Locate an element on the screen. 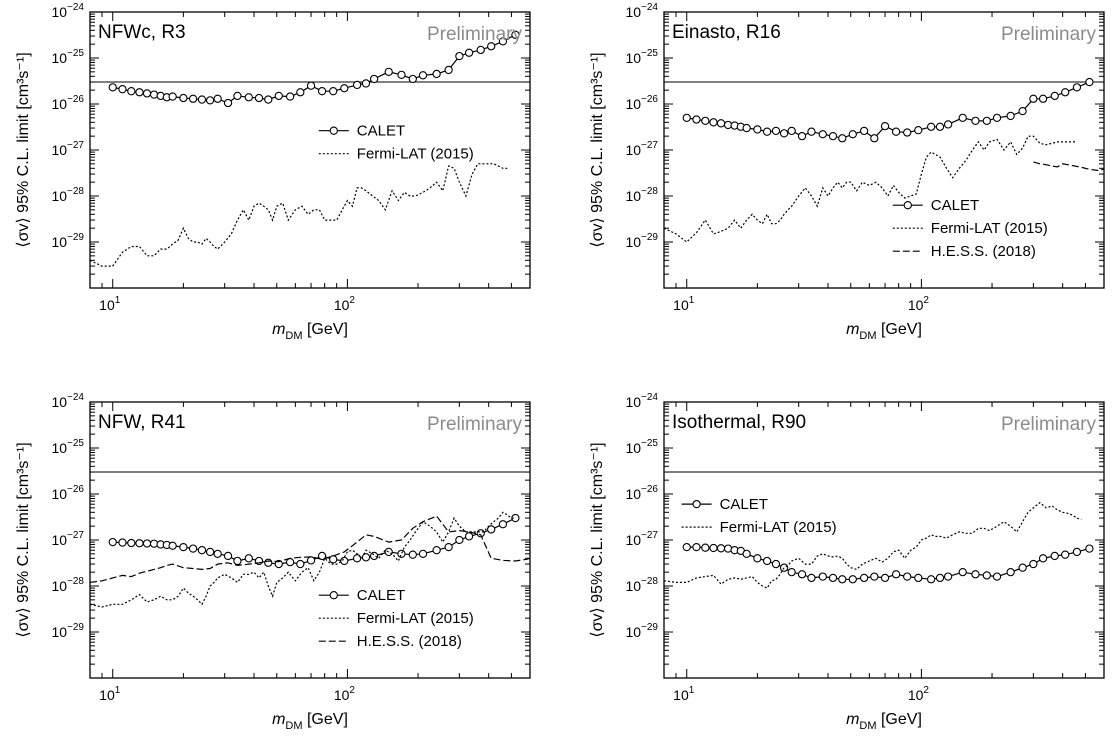 This screenshot has height=756, width=1115. legend: CALET Fermi-LAT (2015) H.E.S.S. (2018) is located at coordinates (396, 618).